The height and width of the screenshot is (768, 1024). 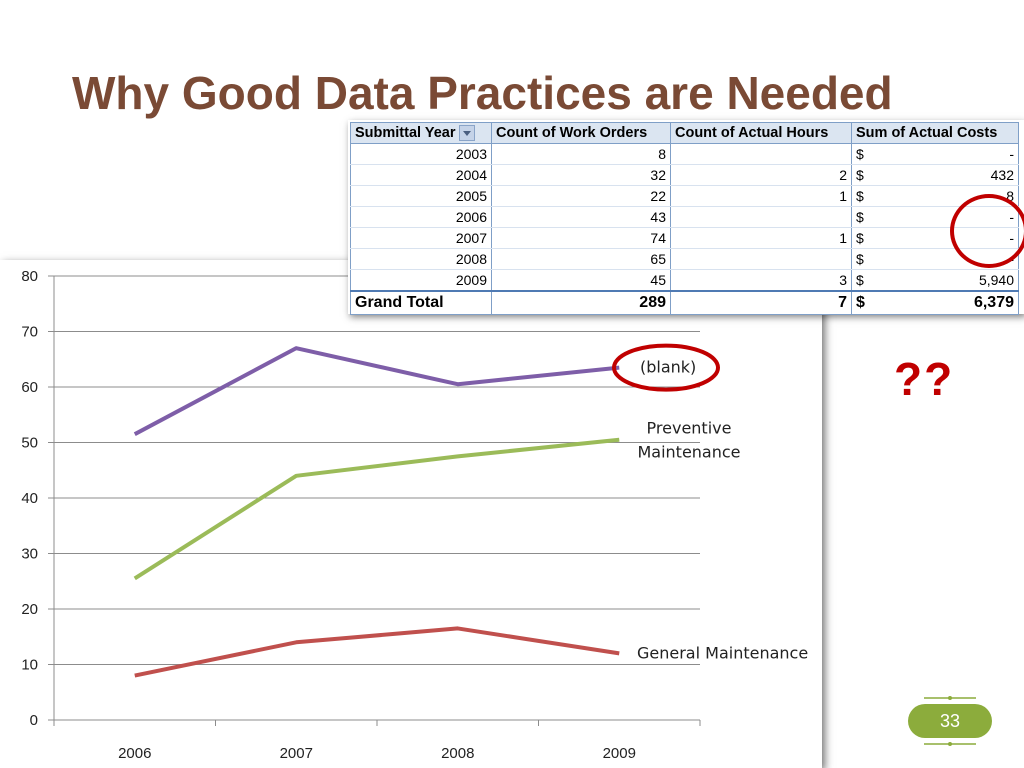 I want to click on cost-value: 6,379, so click(x=993, y=302).